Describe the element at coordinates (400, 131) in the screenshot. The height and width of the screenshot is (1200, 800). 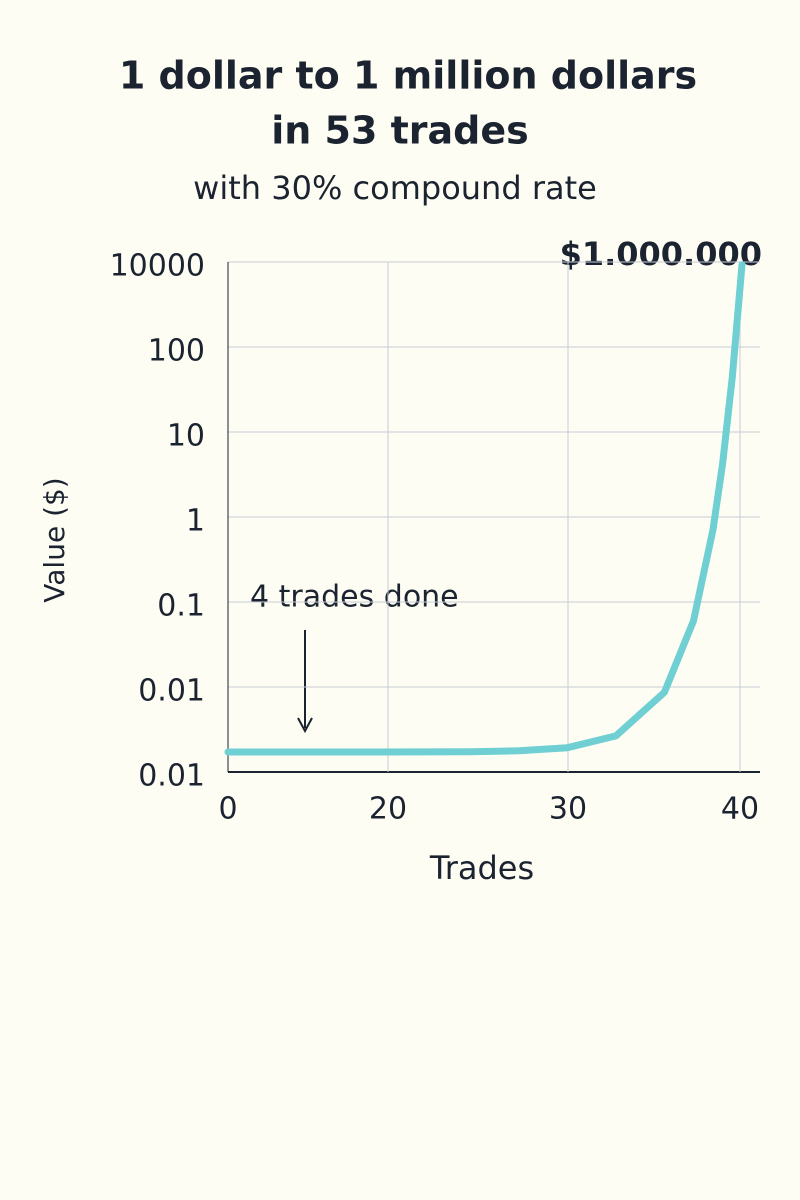
I see `chart-title: in 53 trades` at that location.